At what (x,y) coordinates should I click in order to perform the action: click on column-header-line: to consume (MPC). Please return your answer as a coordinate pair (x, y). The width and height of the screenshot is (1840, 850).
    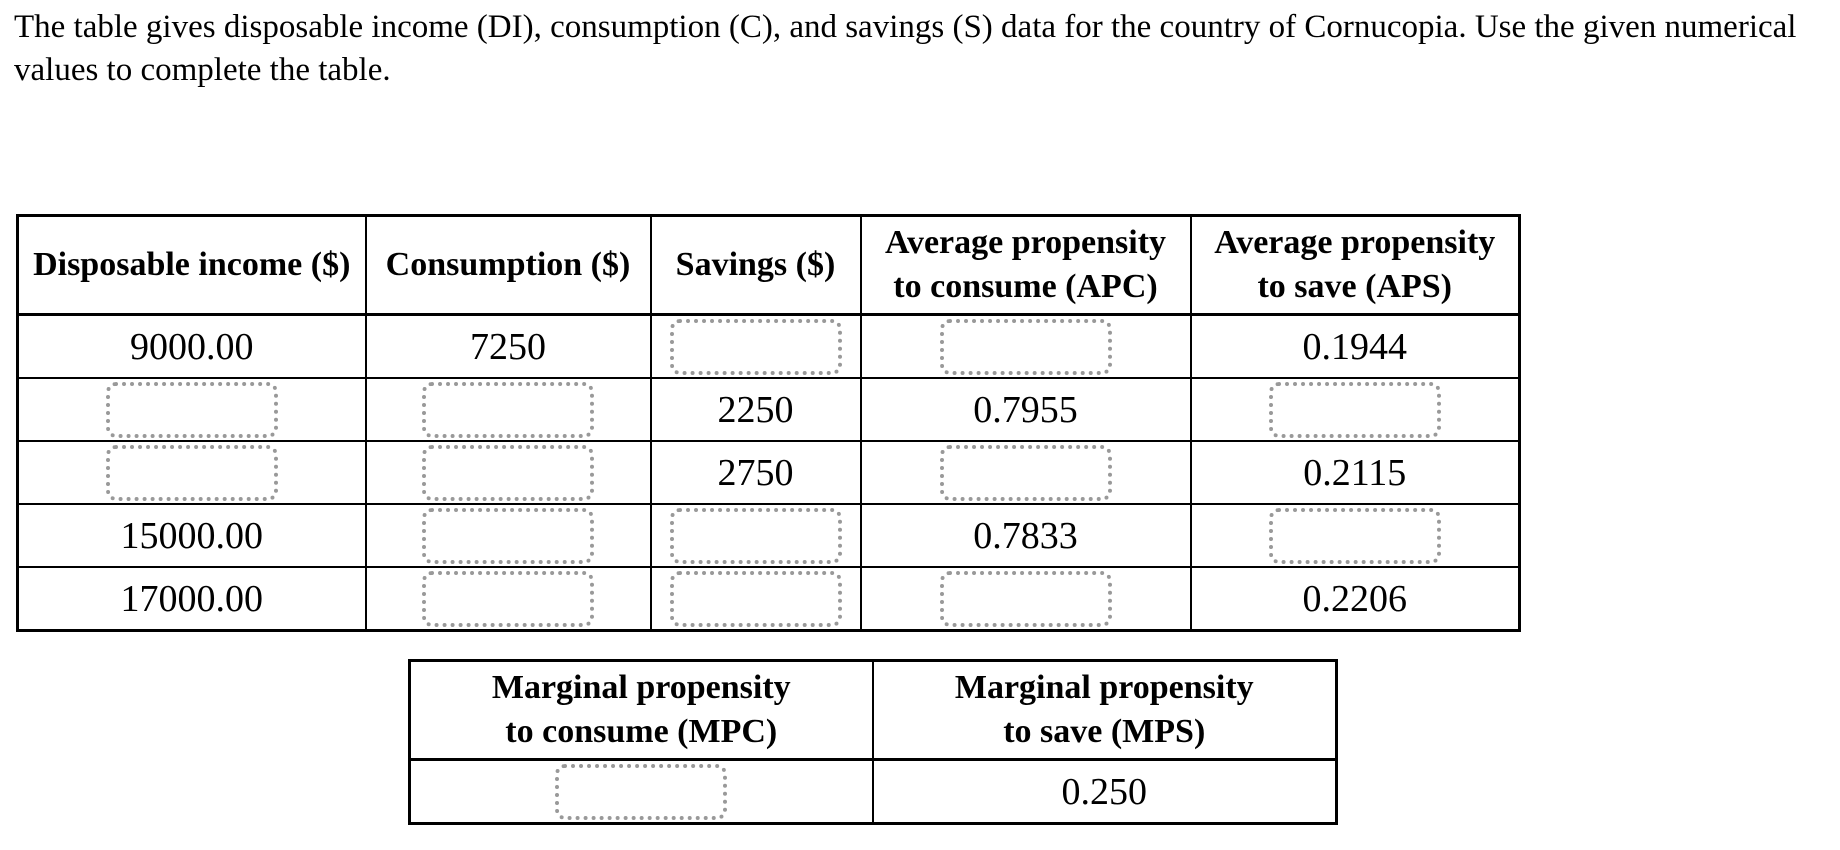
    Looking at the image, I should click on (641, 731).